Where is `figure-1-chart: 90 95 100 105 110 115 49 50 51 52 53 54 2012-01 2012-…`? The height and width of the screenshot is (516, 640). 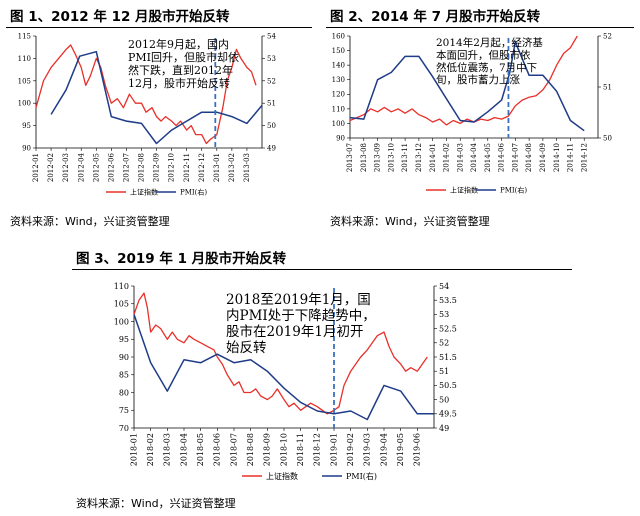
figure-1-chart: 90 95 100 105 110 115 49 50 51 52 53 54 2012-01 2012-… is located at coordinates (147, 114).